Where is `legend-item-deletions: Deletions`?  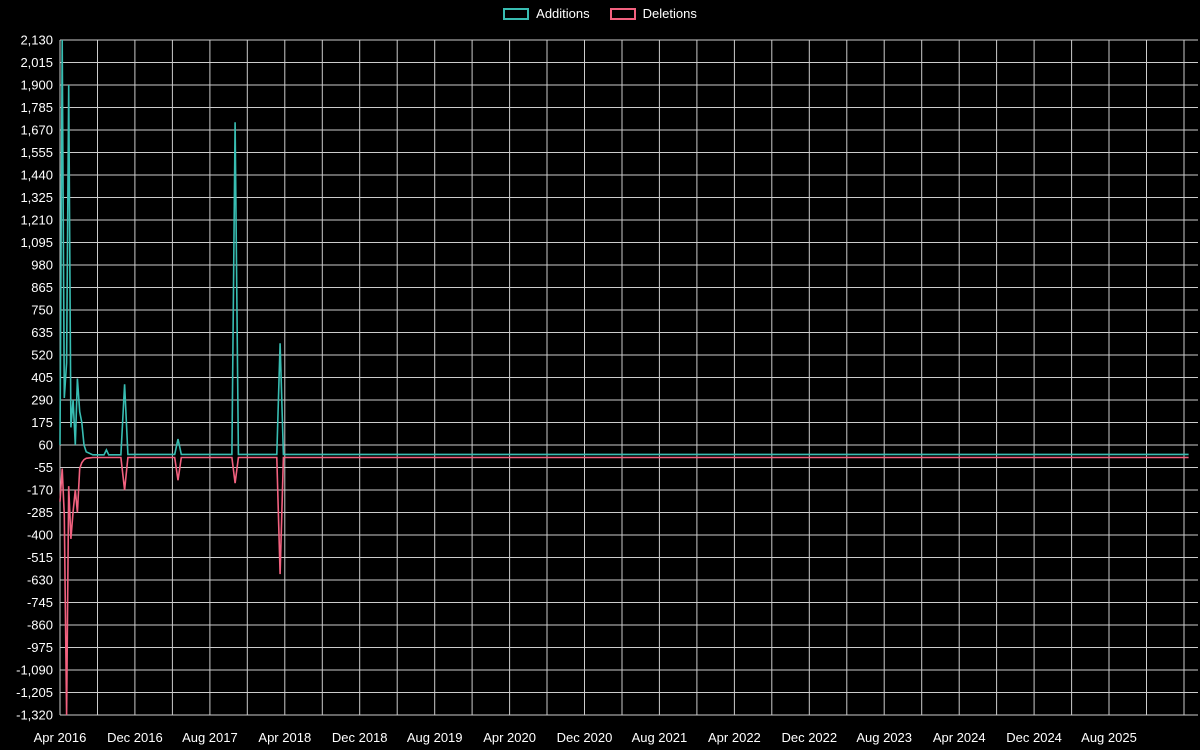 legend-item-deletions: Deletions is located at coordinates (653, 13).